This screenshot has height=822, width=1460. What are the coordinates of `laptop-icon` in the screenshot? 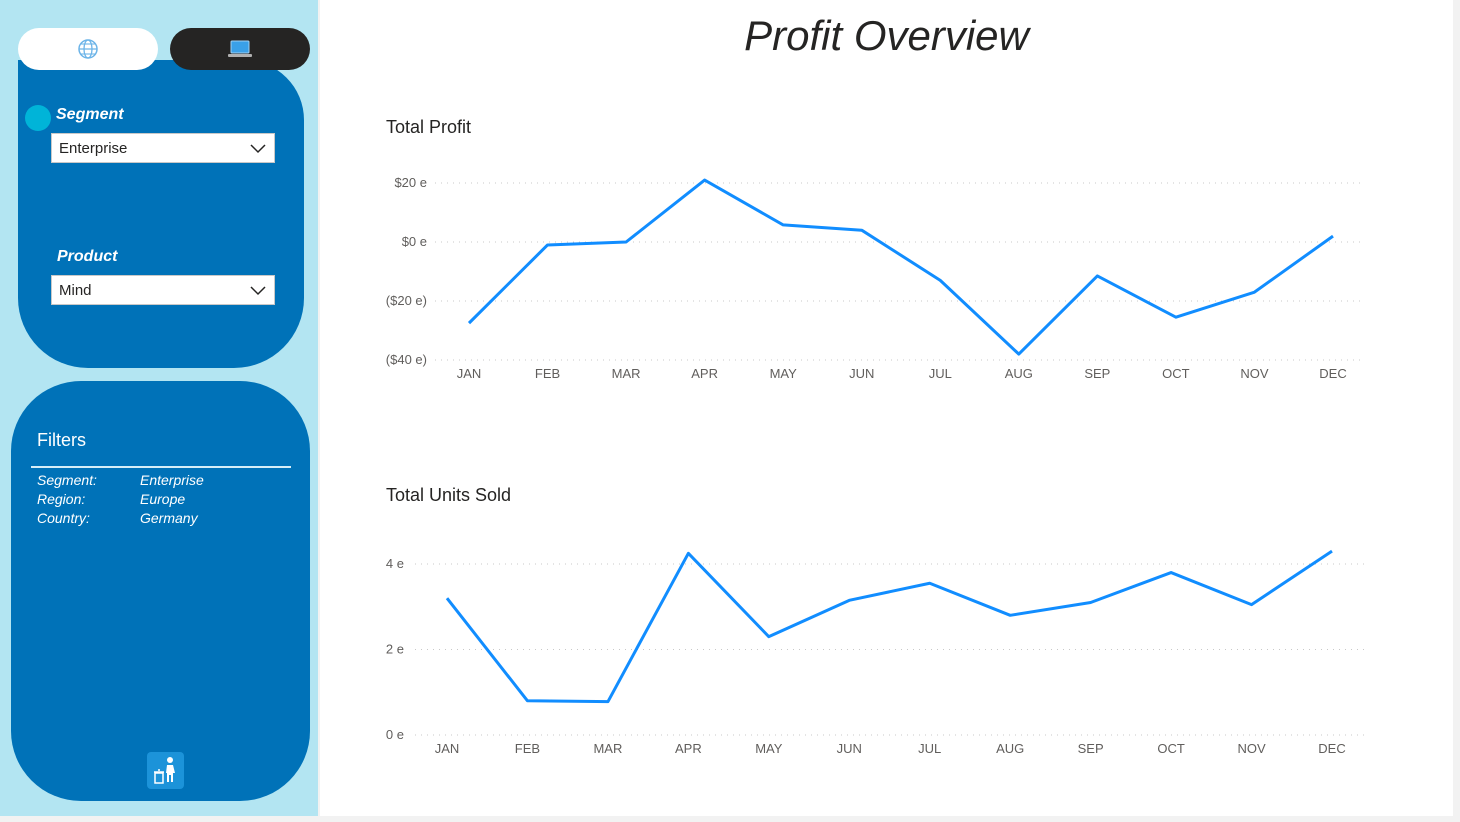 It's located at (240, 48).